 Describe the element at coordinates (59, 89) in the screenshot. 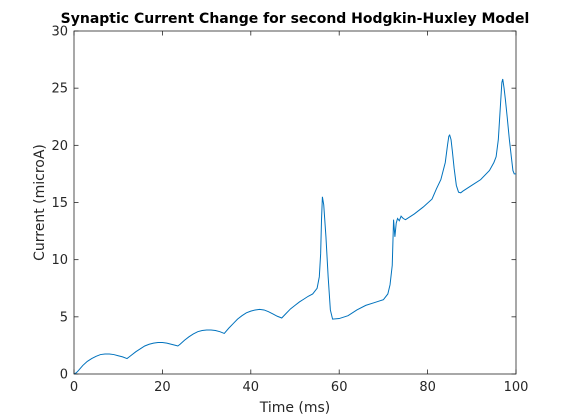

I see `y-tick-label: 25` at that location.